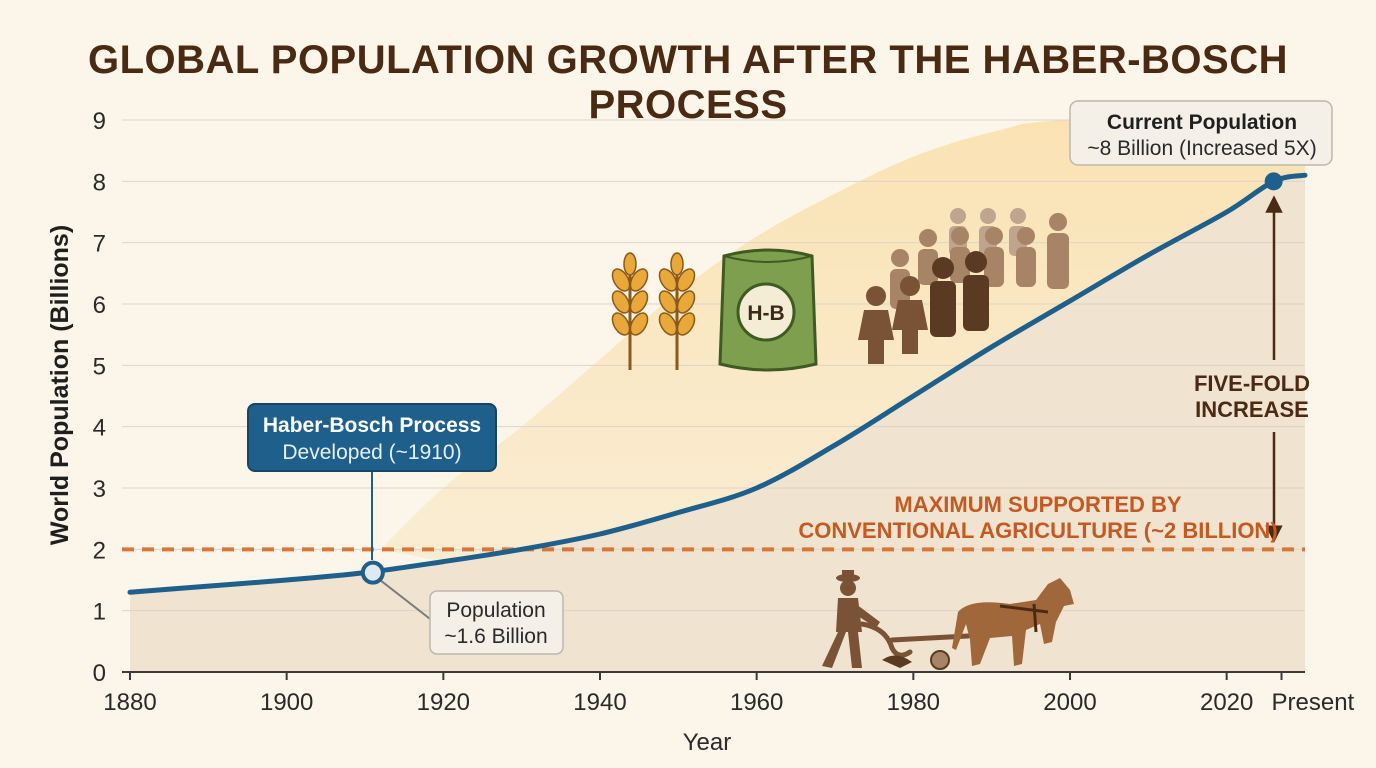 The width and height of the screenshot is (1376, 768). Describe the element at coordinates (495, 610) in the screenshot. I see `population-1910-label: Population` at that location.